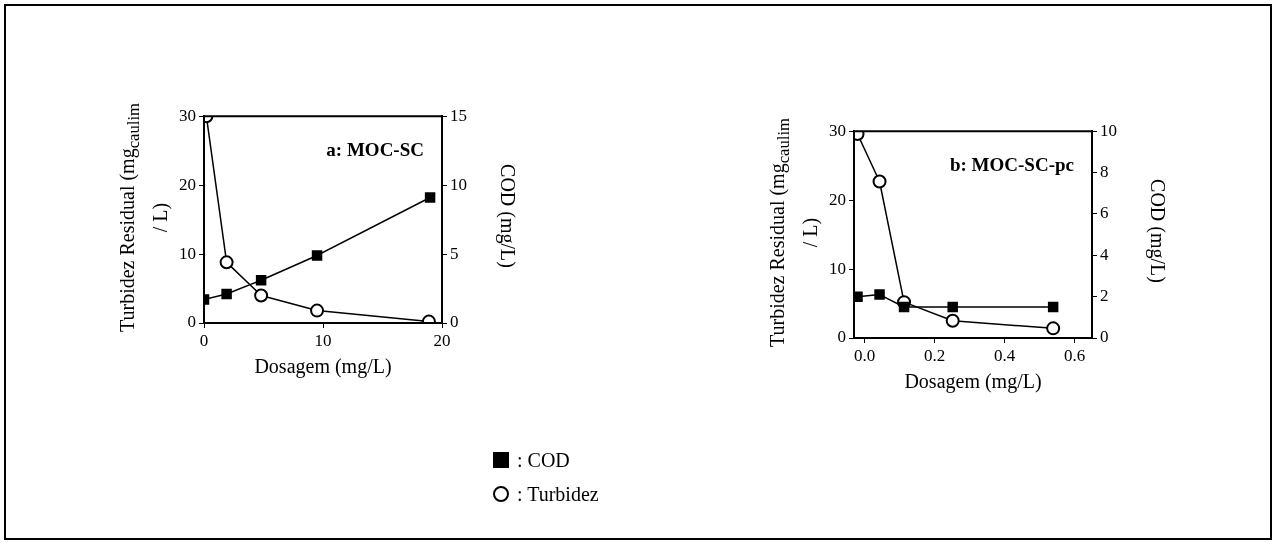  Describe the element at coordinates (1104, 213) in the screenshot. I see `y2-tick-label: 6` at that location.